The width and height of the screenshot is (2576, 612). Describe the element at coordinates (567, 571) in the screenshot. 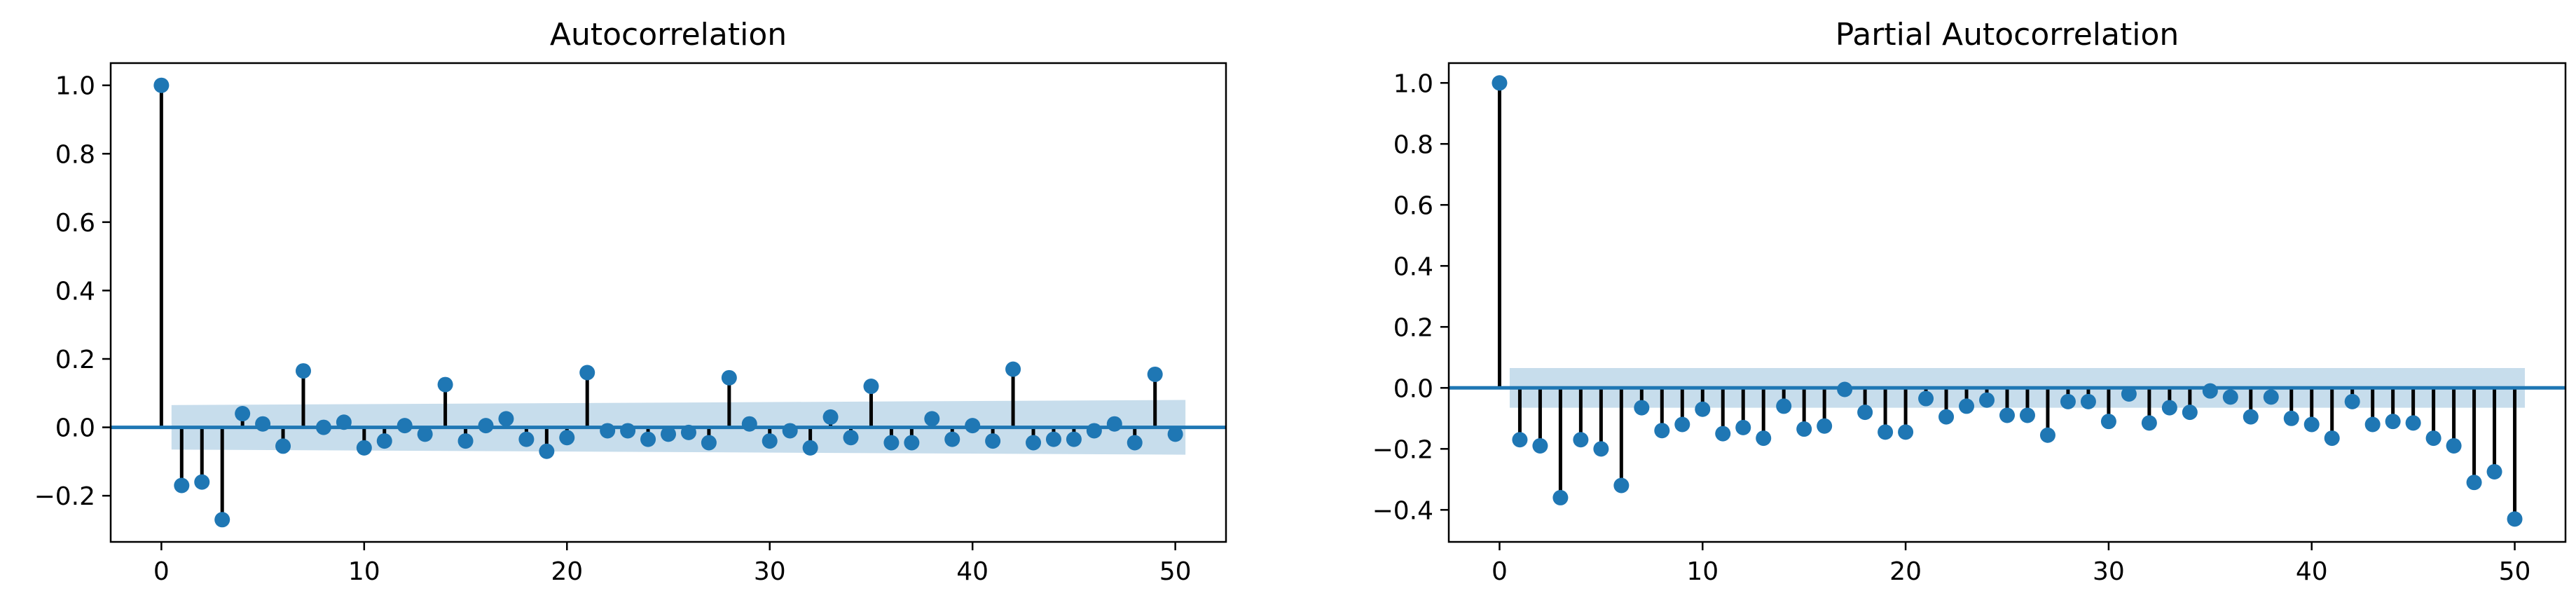

I see `x-tick-label: 20` at that location.